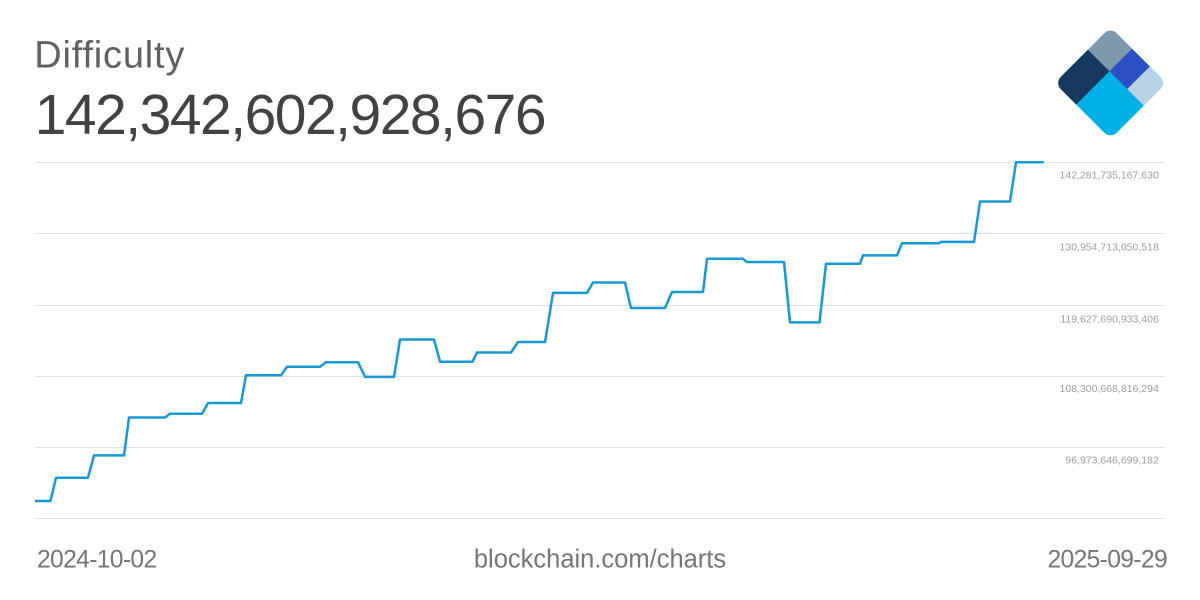 Image resolution: width=1200 pixels, height=600 pixels. What do you see at coordinates (1109, 389) in the screenshot?
I see `svg-text: 108,300,668,816,294` at bounding box center [1109, 389].